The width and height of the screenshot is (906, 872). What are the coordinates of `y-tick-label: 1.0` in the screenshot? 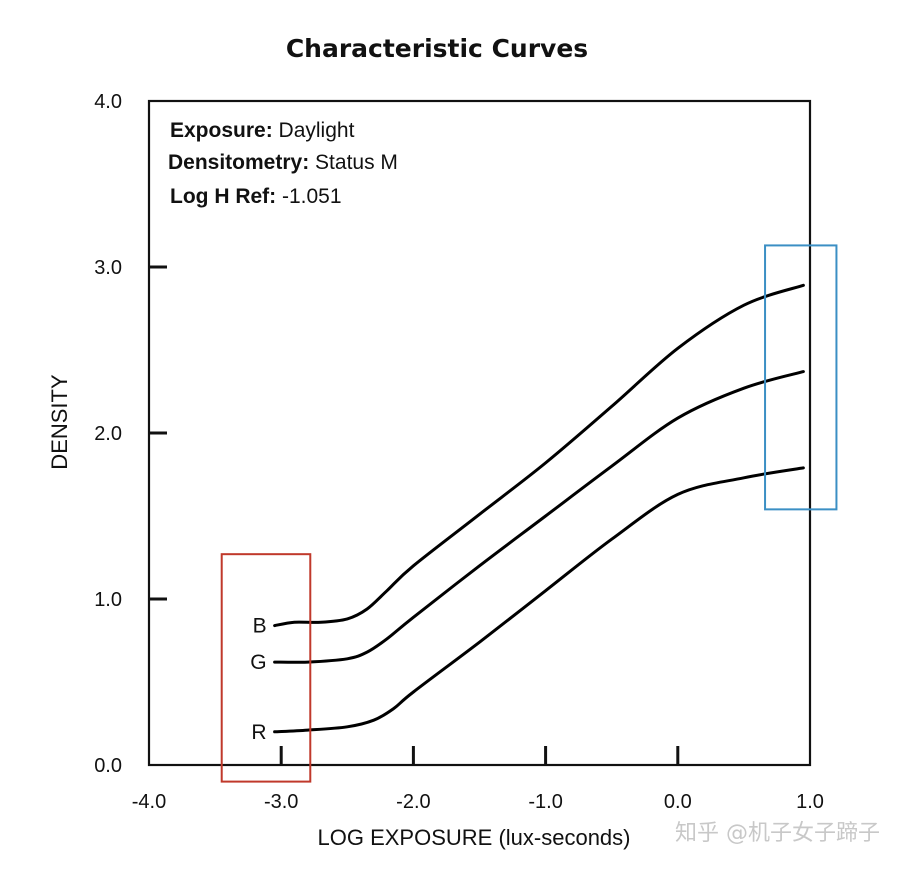 It's located at (108, 600).